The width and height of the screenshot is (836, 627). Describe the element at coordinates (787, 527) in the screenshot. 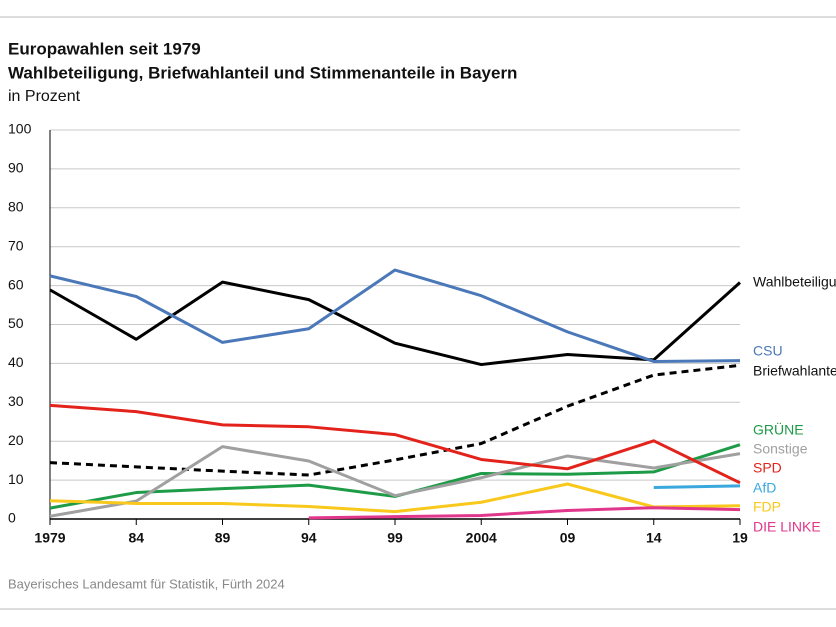

I see `legend-label: DIE LINKE` at that location.